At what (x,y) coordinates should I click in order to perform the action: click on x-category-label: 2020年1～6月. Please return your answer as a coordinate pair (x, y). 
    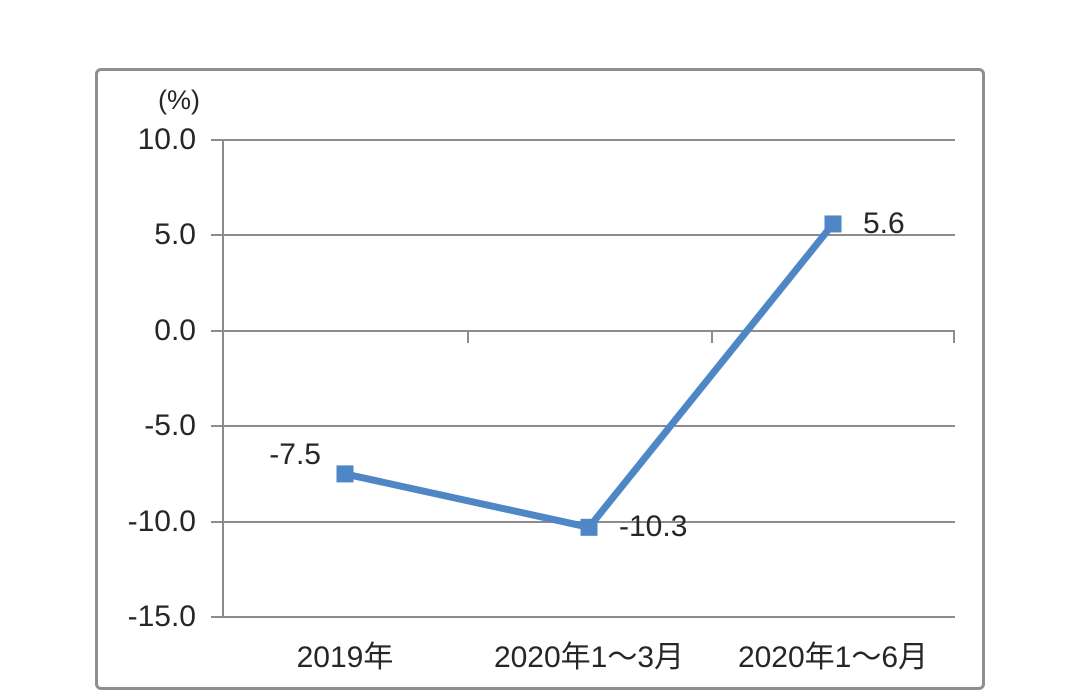
    Looking at the image, I should click on (833, 657).